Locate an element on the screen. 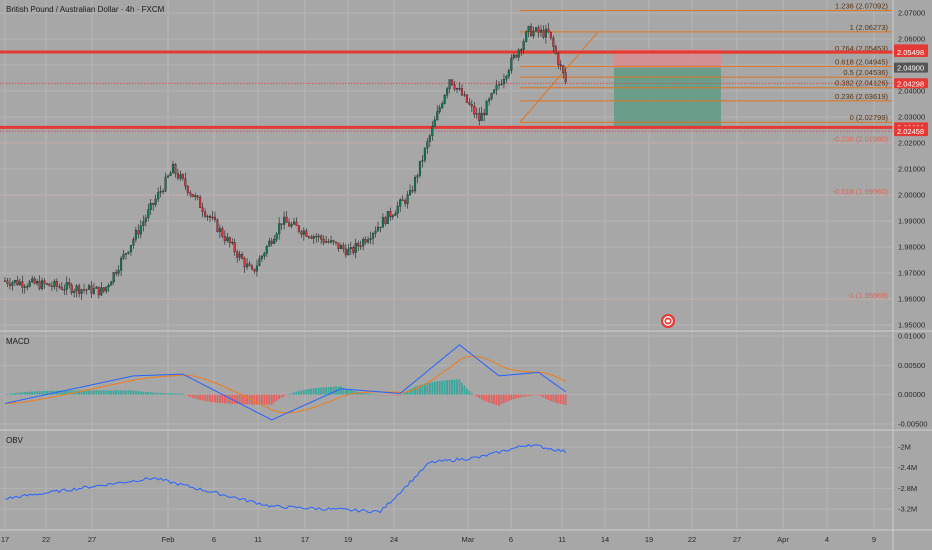  fib-label: 0.618 (2.04945) is located at coordinates (861, 61).